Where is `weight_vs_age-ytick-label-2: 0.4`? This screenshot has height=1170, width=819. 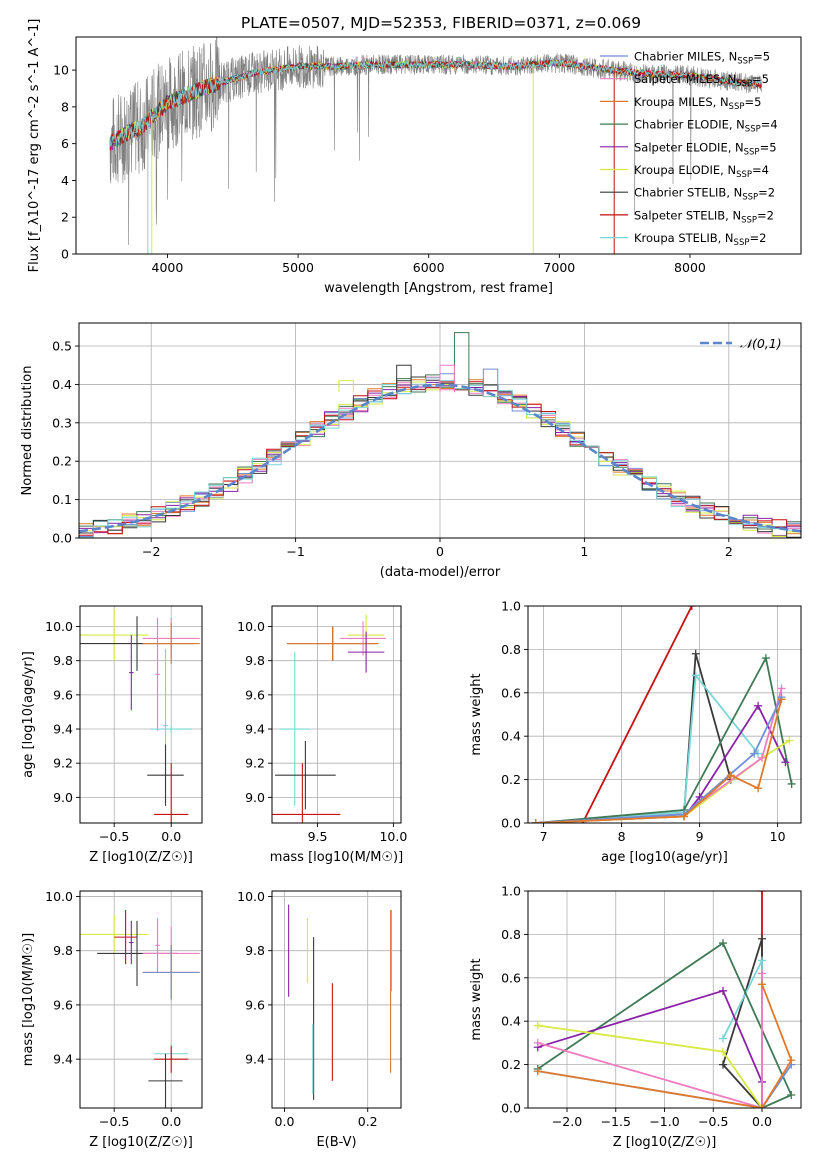 weight_vs_age-ytick-label-2: 0.4 is located at coordinates (511, 736).